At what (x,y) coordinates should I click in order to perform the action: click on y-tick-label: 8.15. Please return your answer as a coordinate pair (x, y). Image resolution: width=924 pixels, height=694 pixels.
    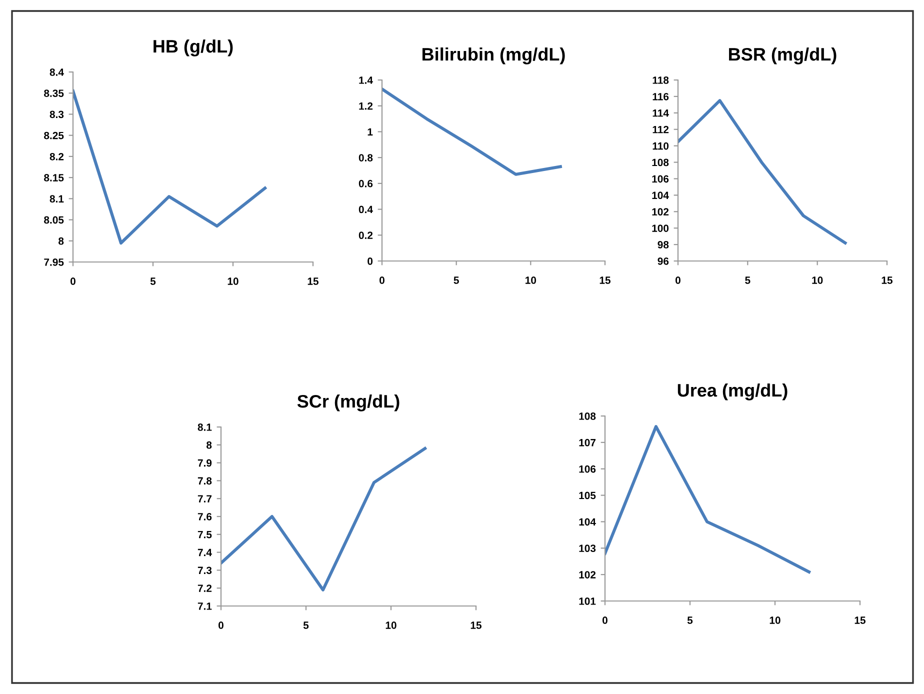
    Looking at the image, I should click on (54, 178).